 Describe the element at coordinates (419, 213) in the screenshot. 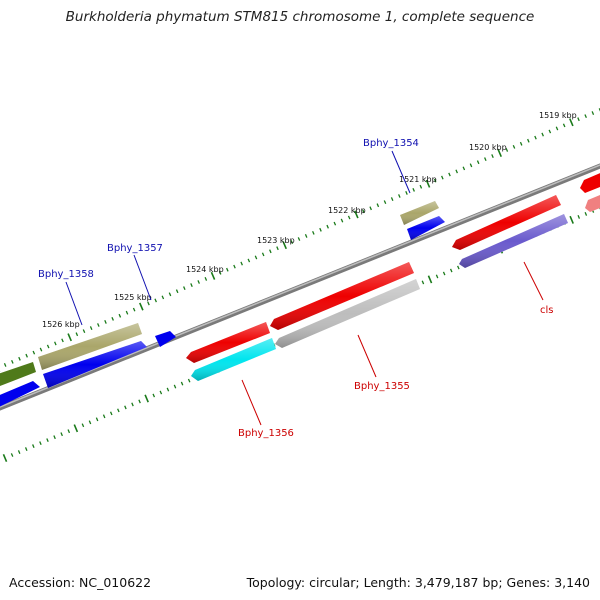

I see `gene-olive-feature` at that location.